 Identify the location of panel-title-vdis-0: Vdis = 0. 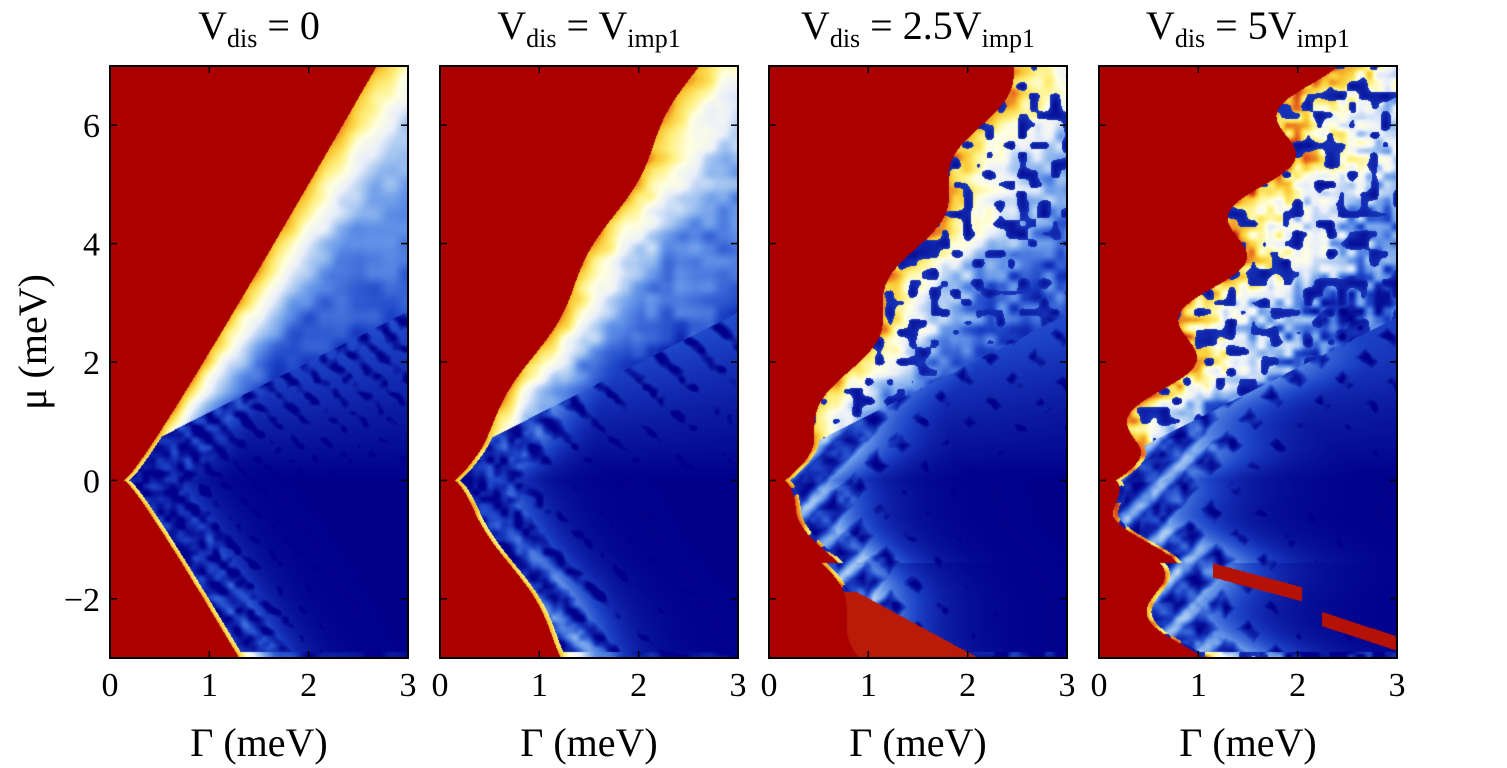
(259, 28).